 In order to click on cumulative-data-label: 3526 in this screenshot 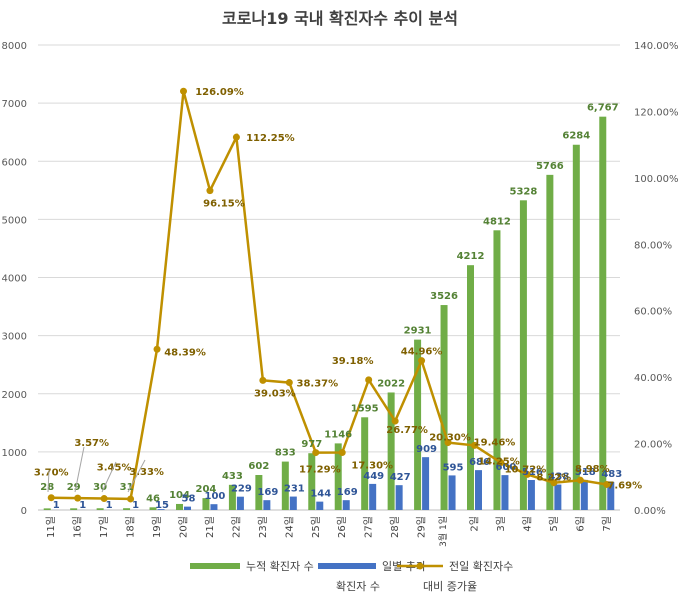, I will do `click(444, 296)`.